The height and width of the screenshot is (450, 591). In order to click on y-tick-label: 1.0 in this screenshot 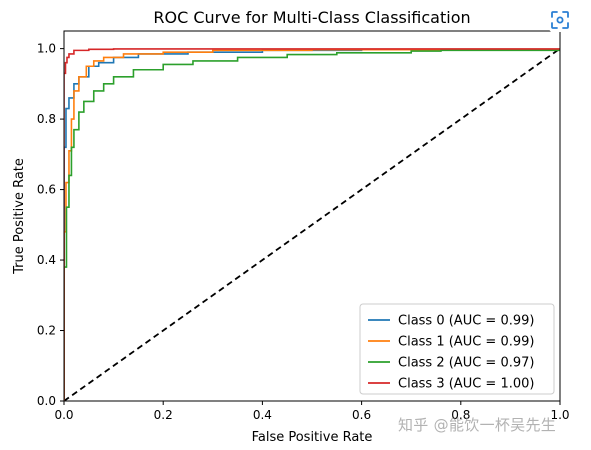, I will do `click(46, 49)`.